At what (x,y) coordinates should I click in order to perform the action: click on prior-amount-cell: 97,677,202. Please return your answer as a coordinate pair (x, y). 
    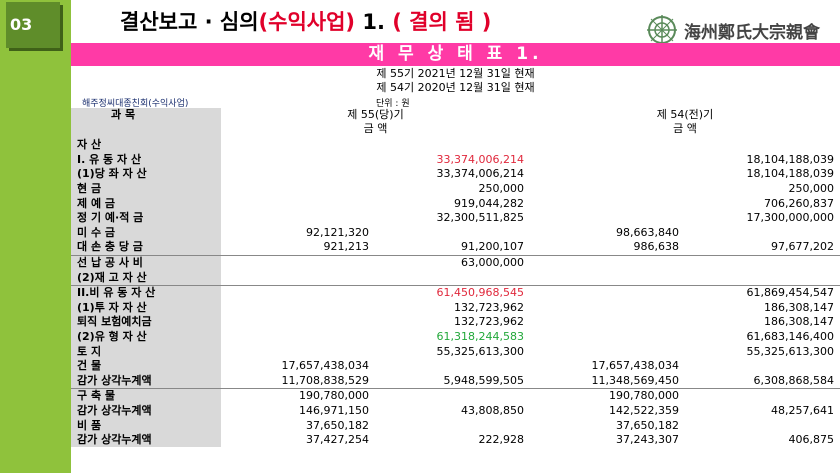
    Looking at the image, I should click on (802, 247).